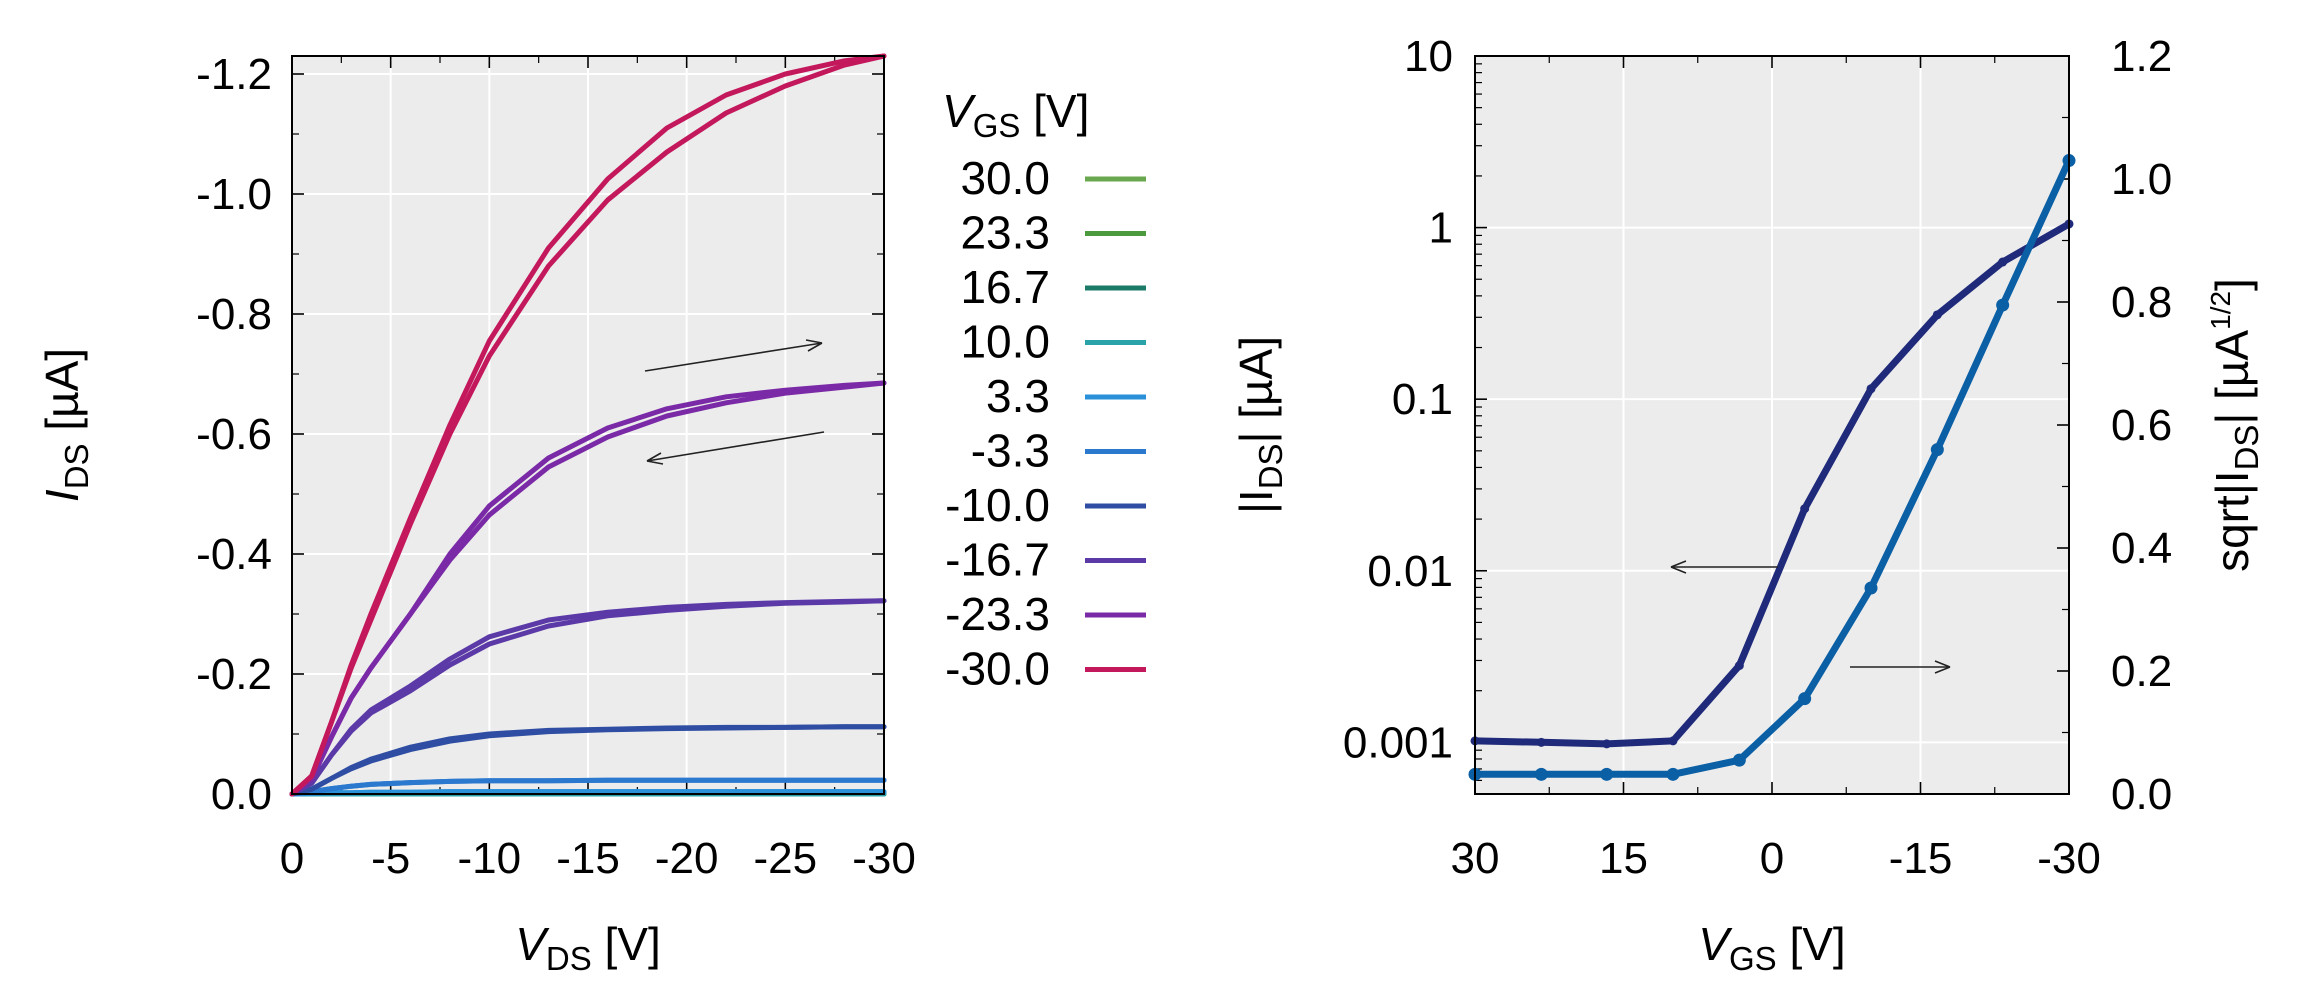  I want to click on x-tick-label: 30, so click(1475, 858).